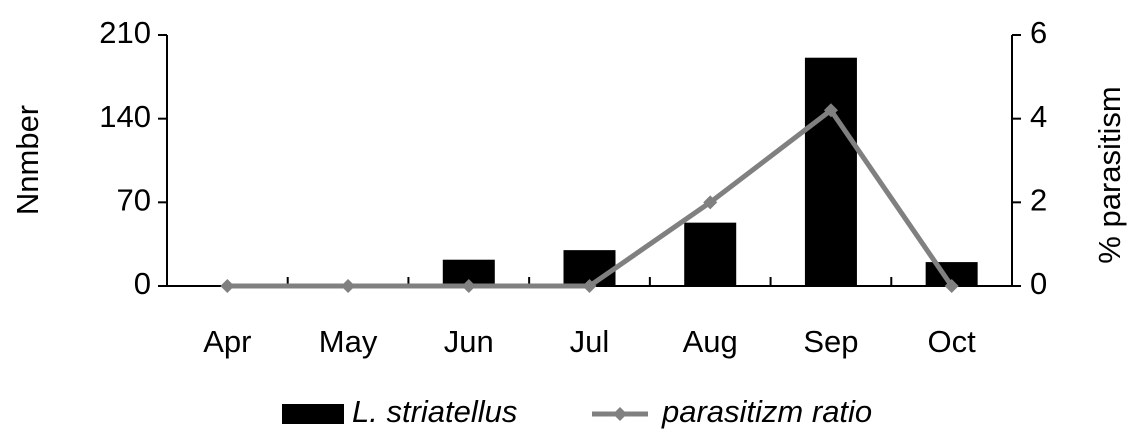 Image resolution: width=1140 pixels, height=436 pixels. I want to click on y2-axis-title: % parasitism, so click(1109, 174).